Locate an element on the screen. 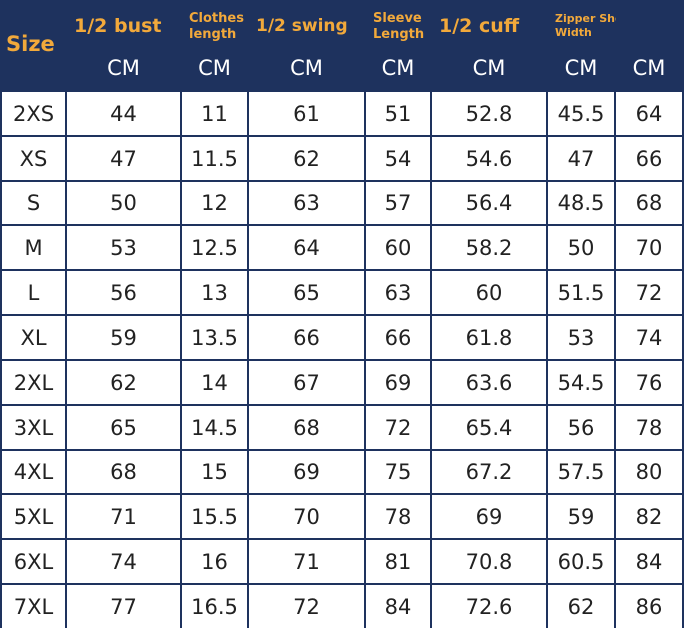 Image resolution: width=684 pixels, height=628 pixels. measurement-cell: 77 is located at coordinates (123, 606).